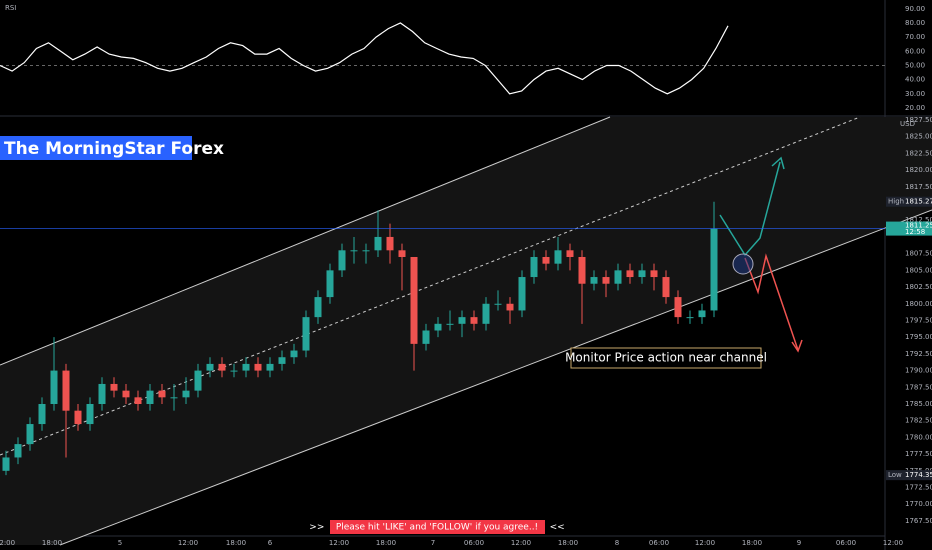  What do you see at coordinates (918, 387) in the screenshot?
I see `y-tick-label: 1787.500` at bounding box center [918, 387].